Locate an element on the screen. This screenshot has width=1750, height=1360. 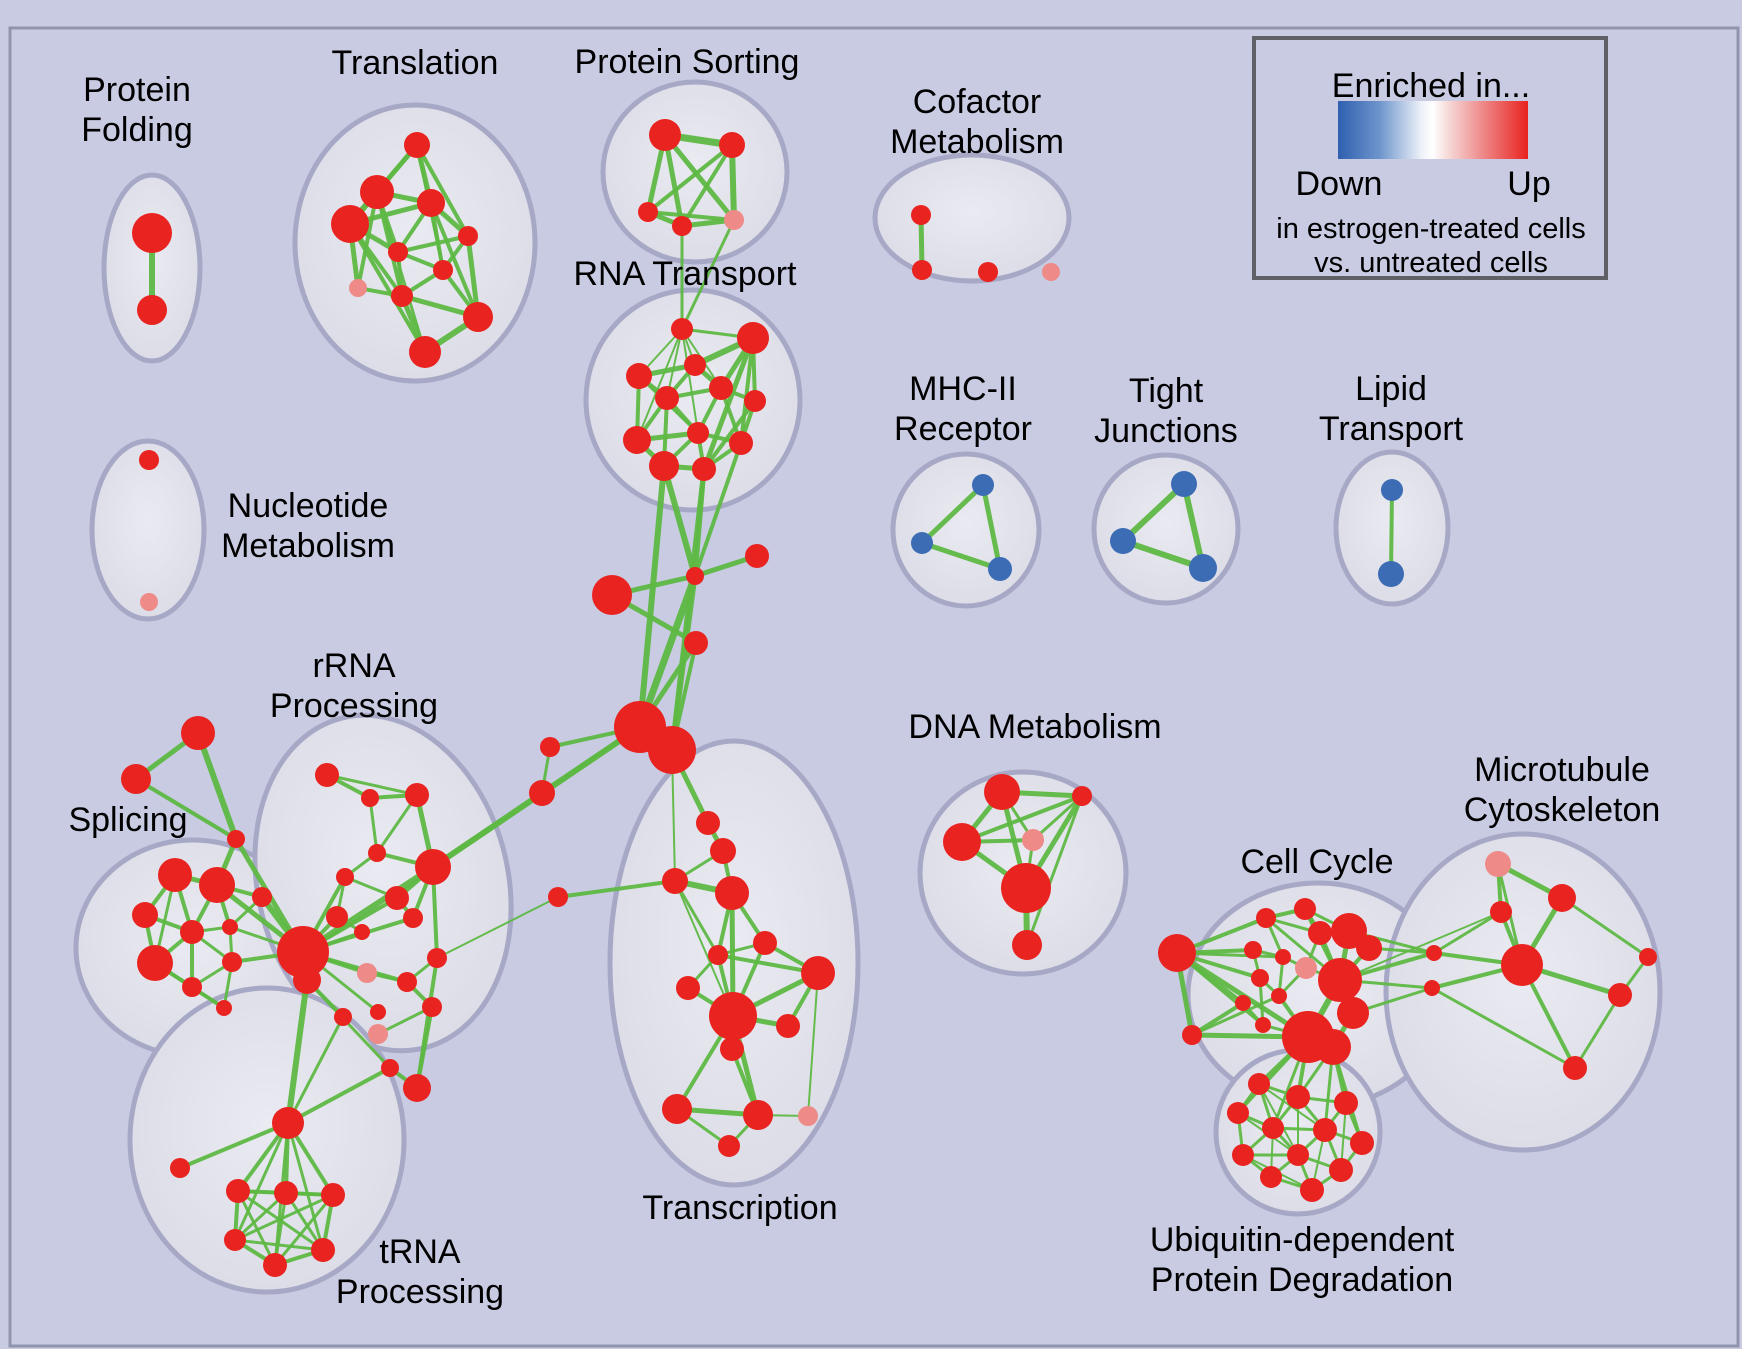
edge-mh0-mh2 is located at coordinates (991, 527).